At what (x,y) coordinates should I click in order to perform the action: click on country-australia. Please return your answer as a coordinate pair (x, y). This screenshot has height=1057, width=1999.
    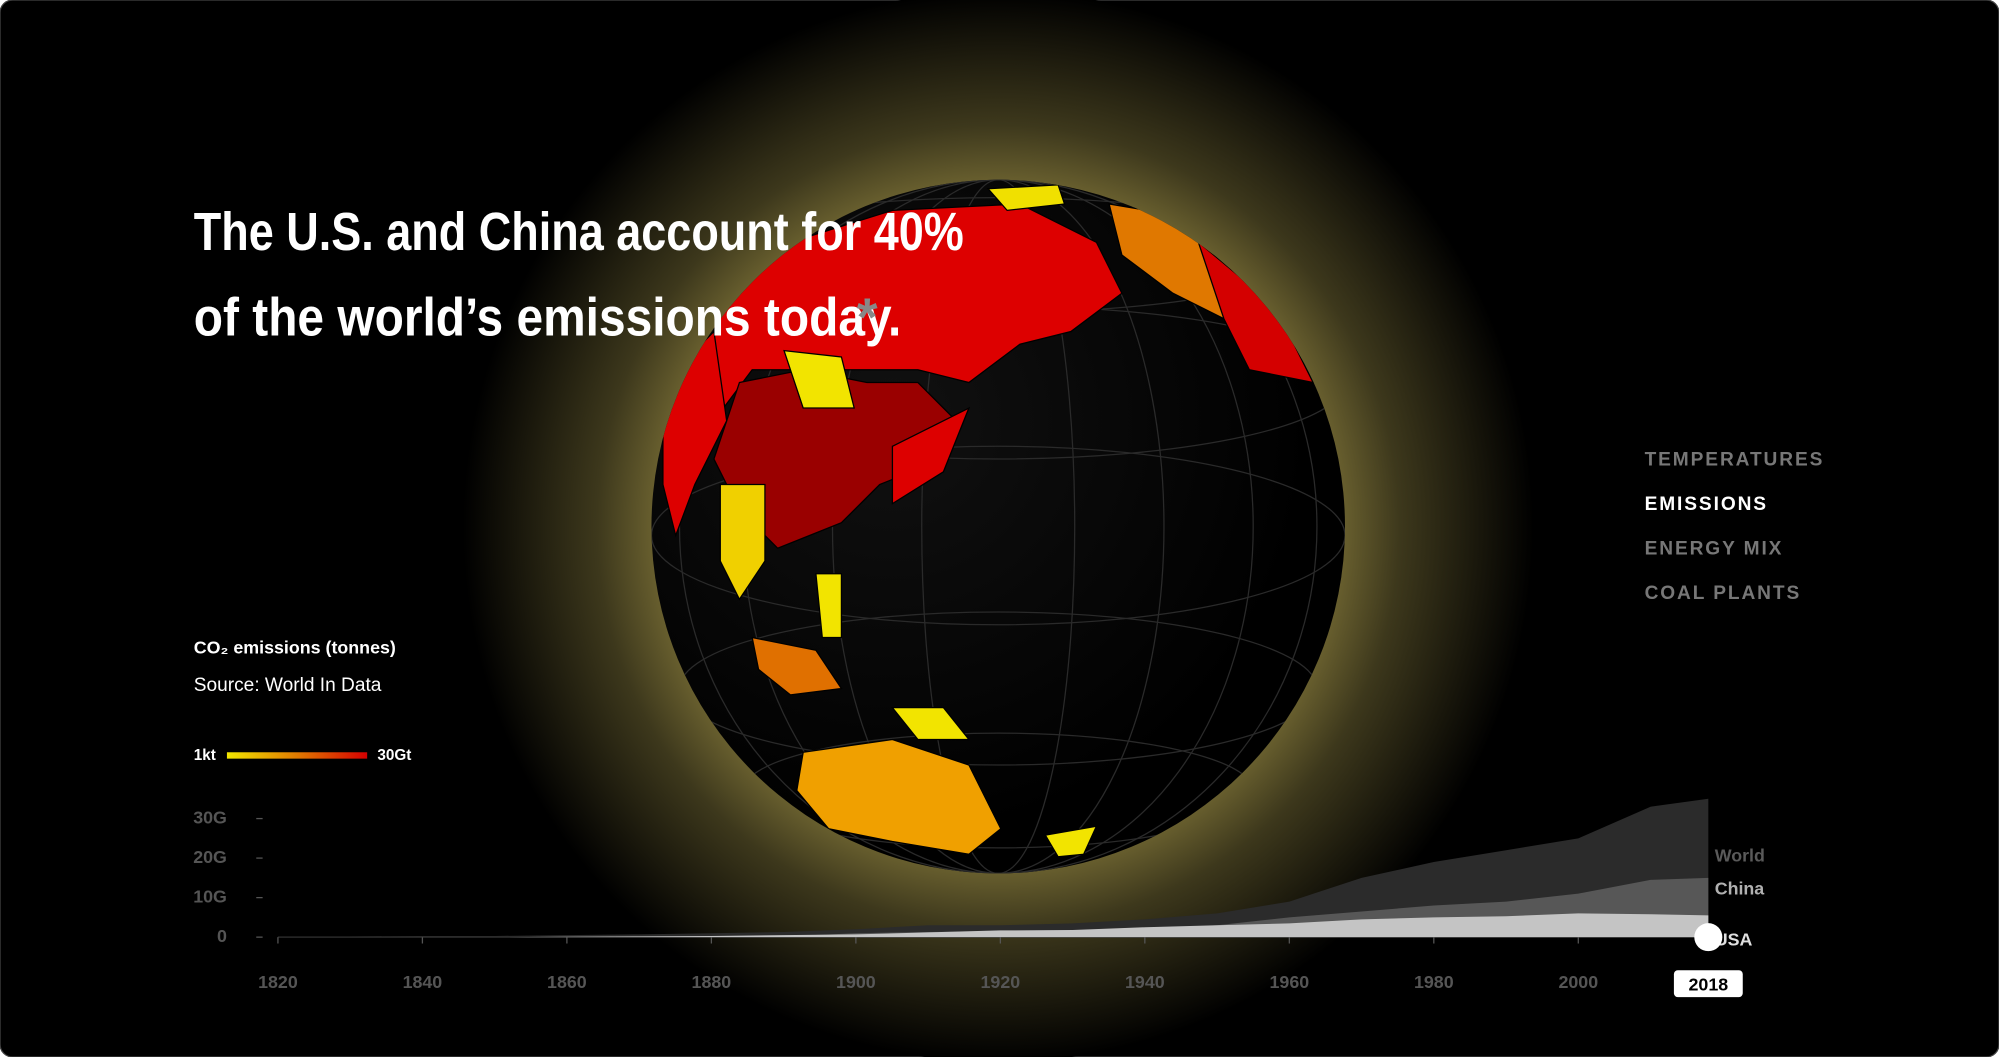
    Looking at the image, I should click on (899, 796).